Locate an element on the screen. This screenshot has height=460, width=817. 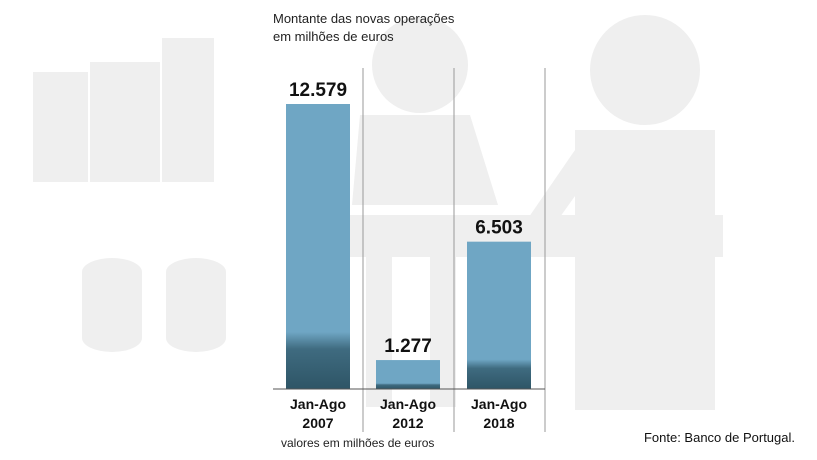
value-label-2007: 12.579 is located at coordinates (318, 90).